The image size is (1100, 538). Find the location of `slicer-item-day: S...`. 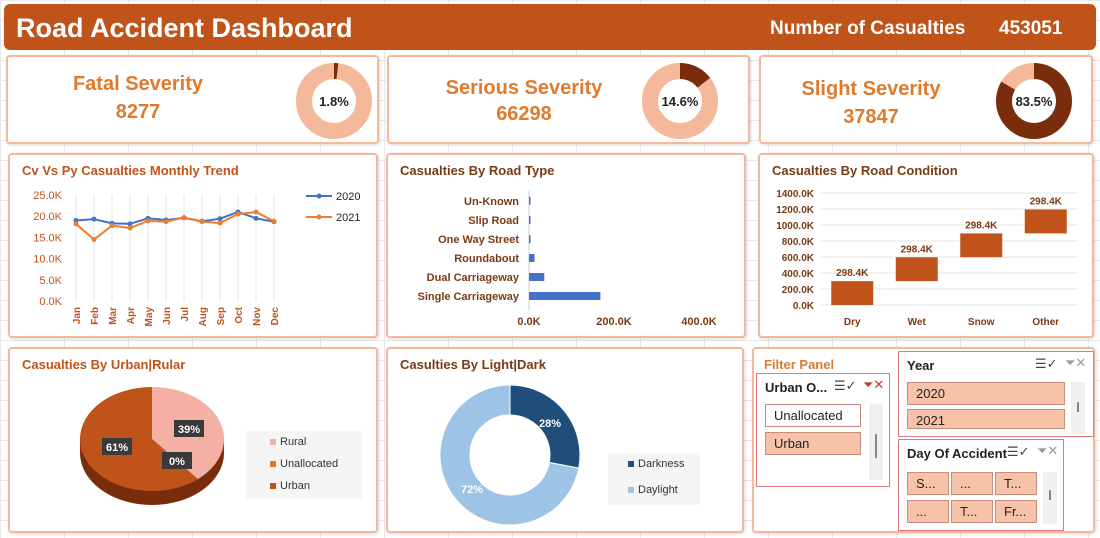

slicer-item-day: S... is located at coordinates (928, 483).